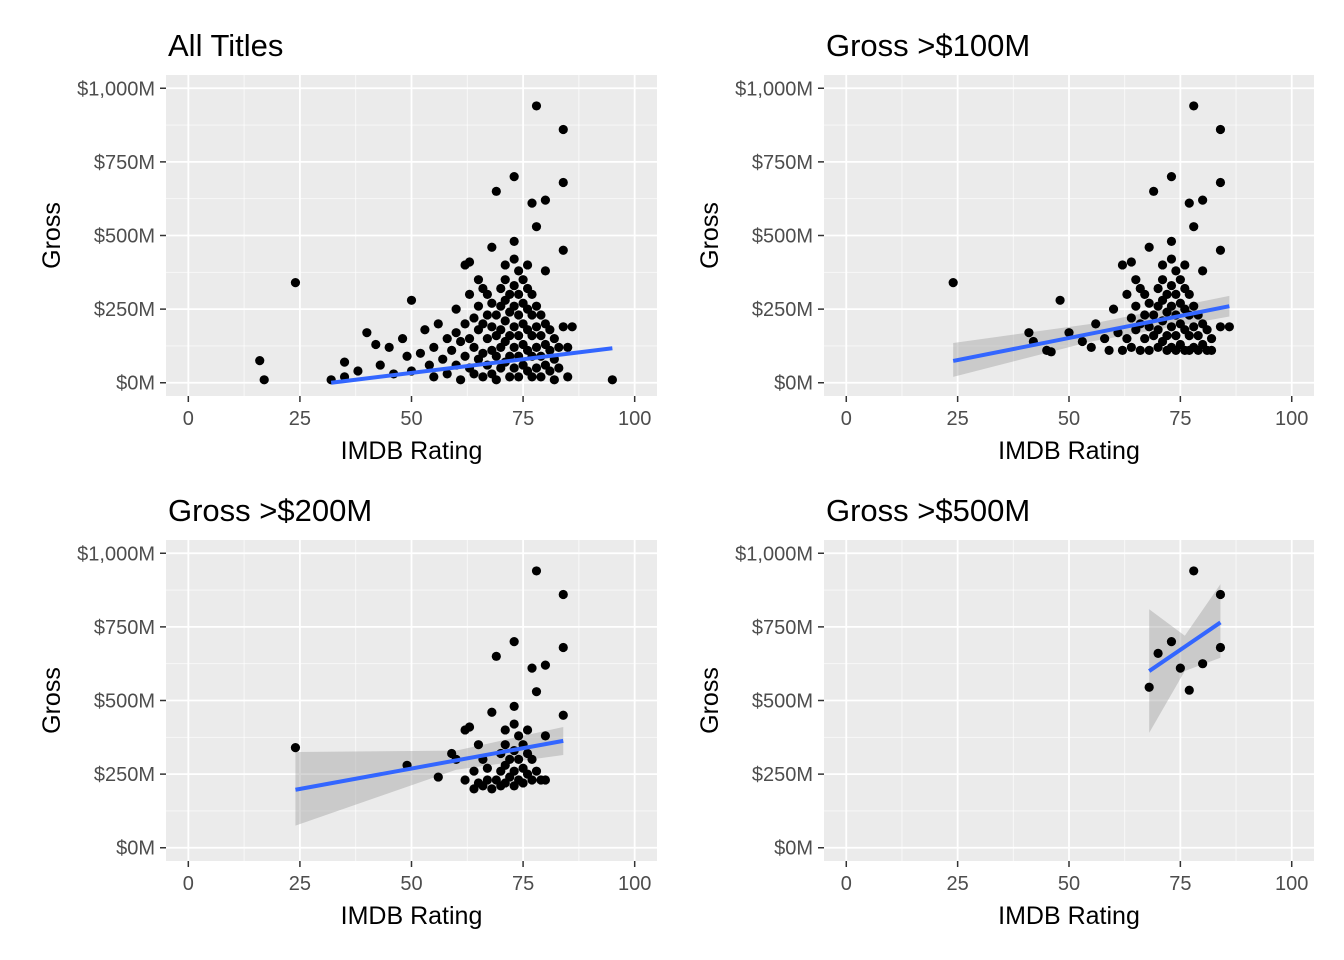 This screenshot has height=960, width=1344. Describe the element at coordinates (523, 419) in the screenshot. I see `panel-1-x-tick-label: 75` at that location.